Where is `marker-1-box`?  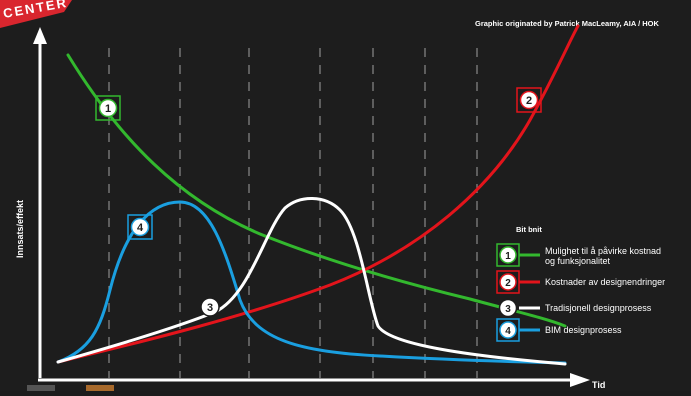
marker-1-box is located at coordinates (108, 108).